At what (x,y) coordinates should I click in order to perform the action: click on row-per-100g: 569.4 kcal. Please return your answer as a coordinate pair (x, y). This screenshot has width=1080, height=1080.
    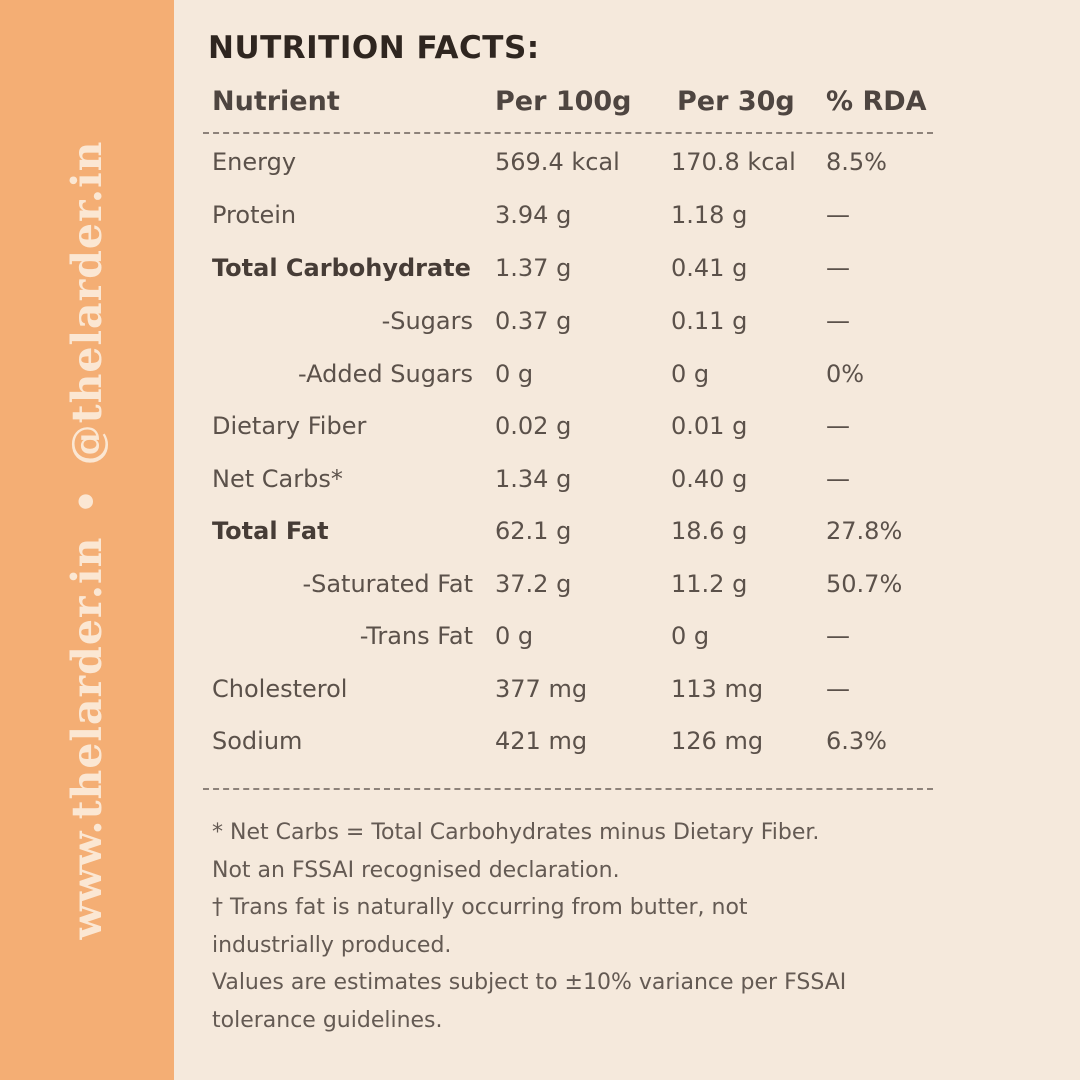
    Looking at the image, I should click on (557, 162).